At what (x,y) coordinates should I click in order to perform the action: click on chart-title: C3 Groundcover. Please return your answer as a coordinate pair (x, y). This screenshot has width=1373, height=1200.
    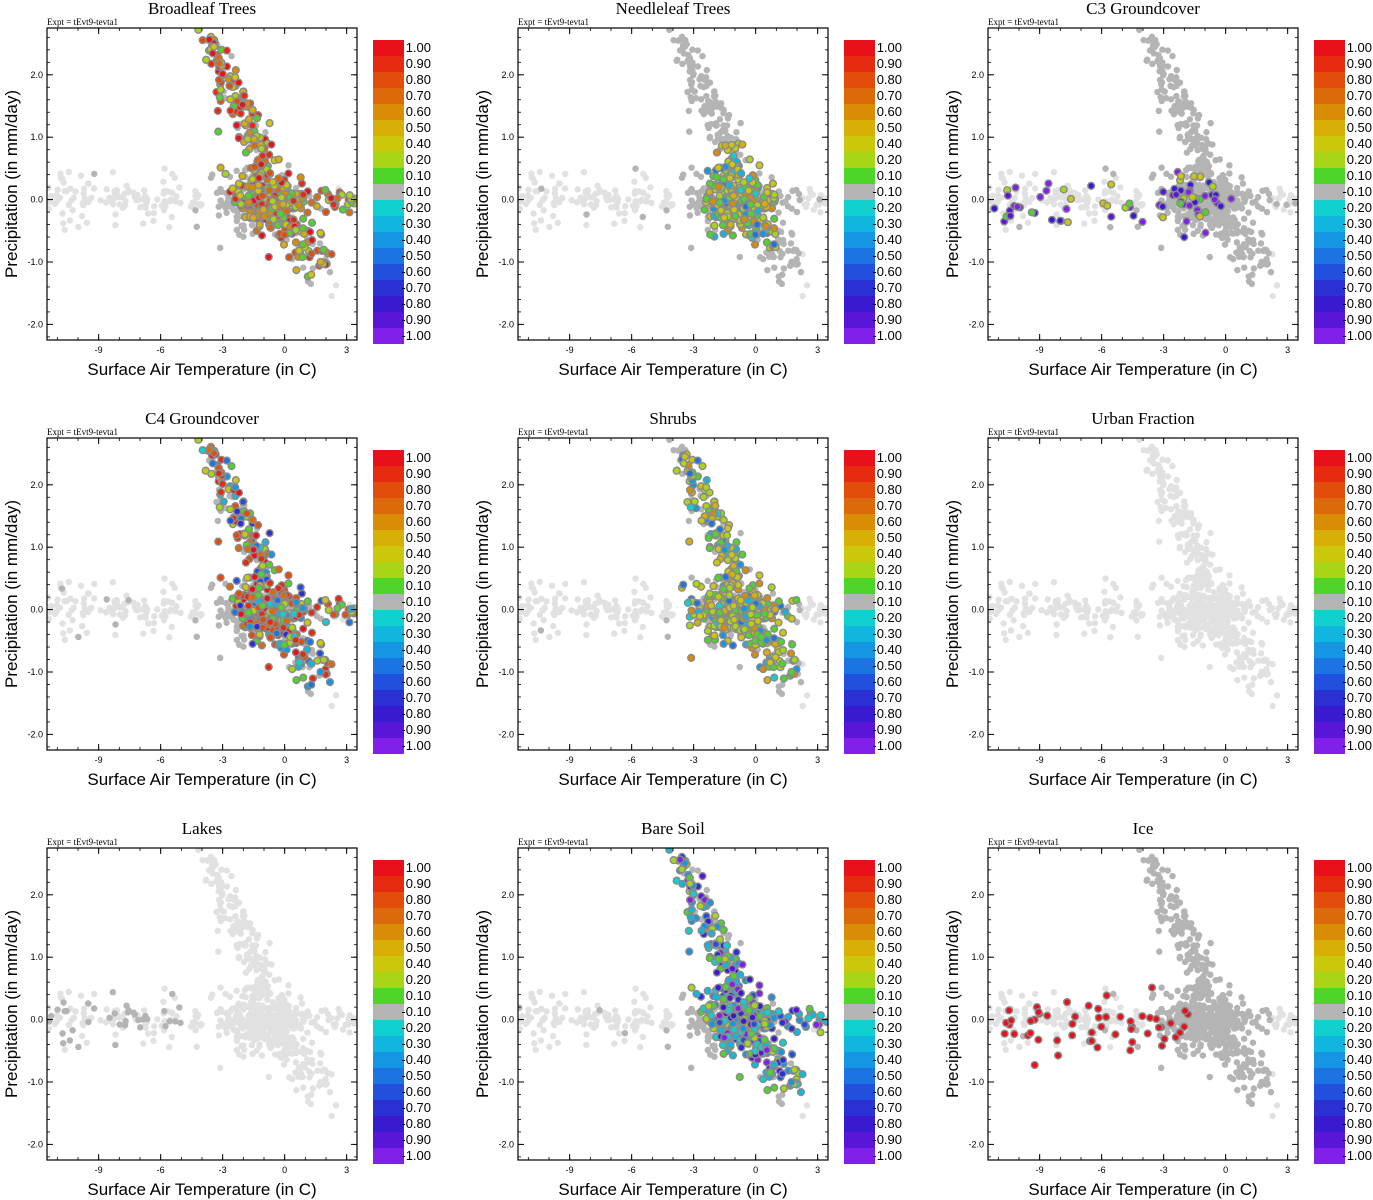
    Looking at the image, I should click on (1143, 9).